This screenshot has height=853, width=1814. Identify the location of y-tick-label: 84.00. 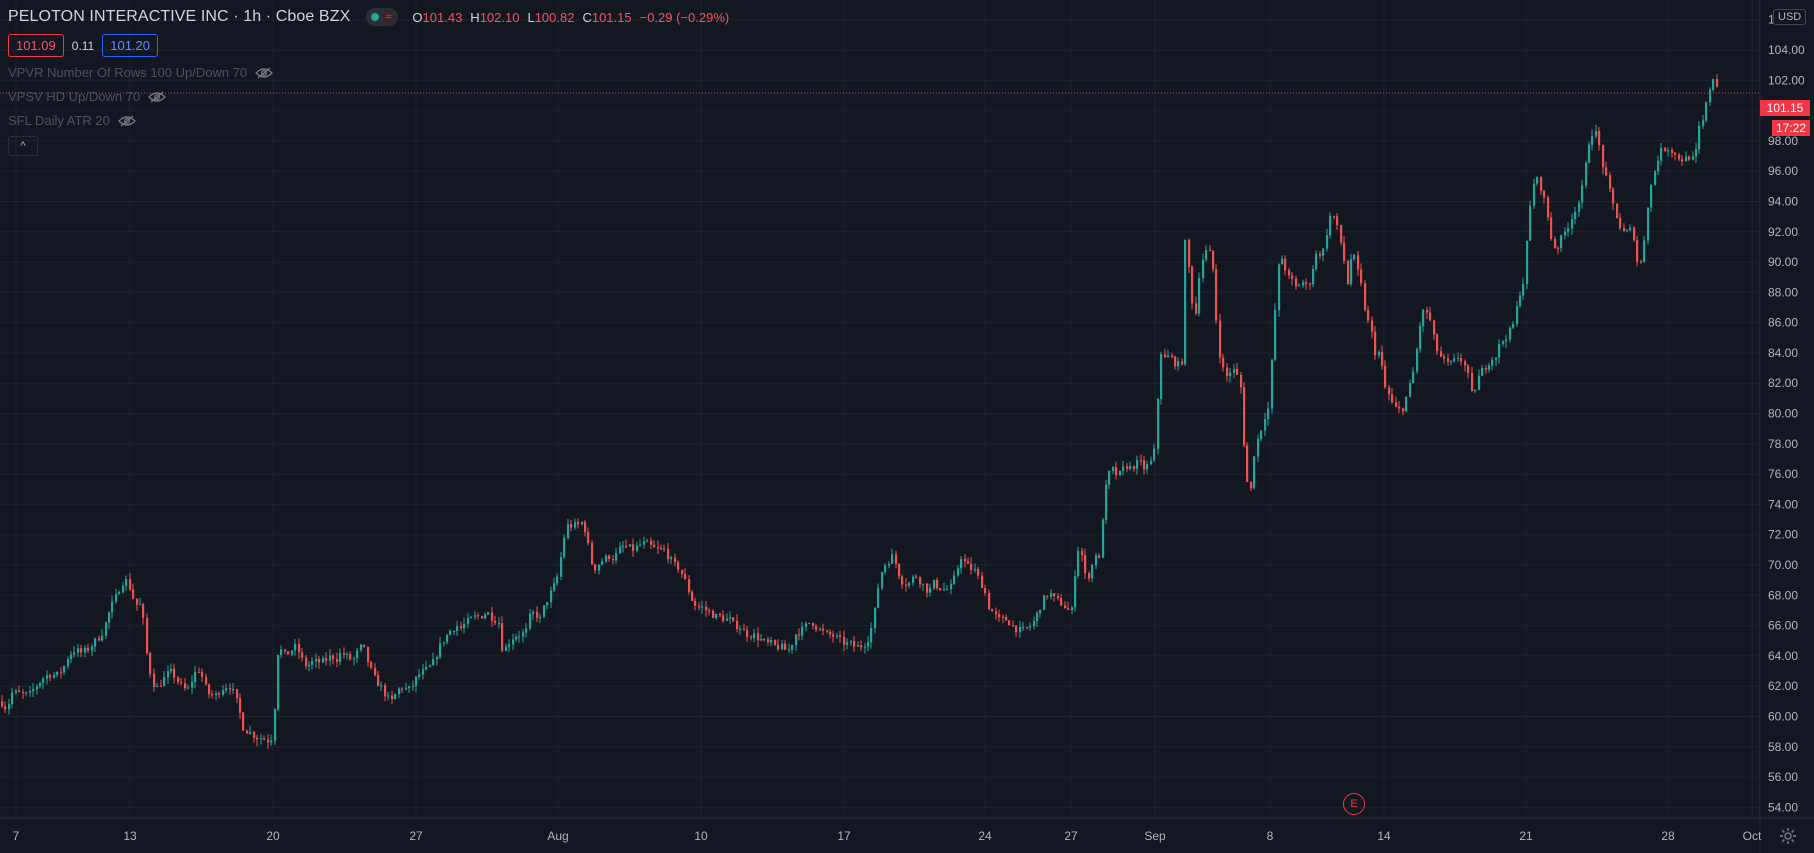
(1783, 353).